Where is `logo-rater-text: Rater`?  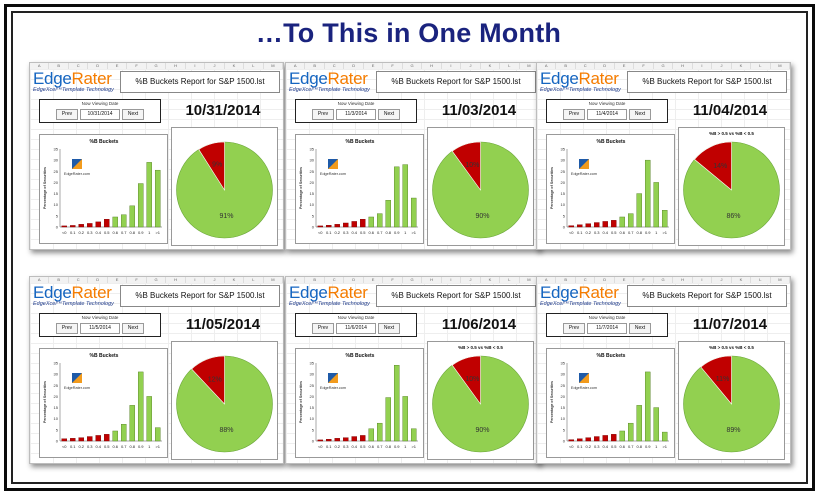 logo-rater-text: Rater is located at coordinates (598, 292).